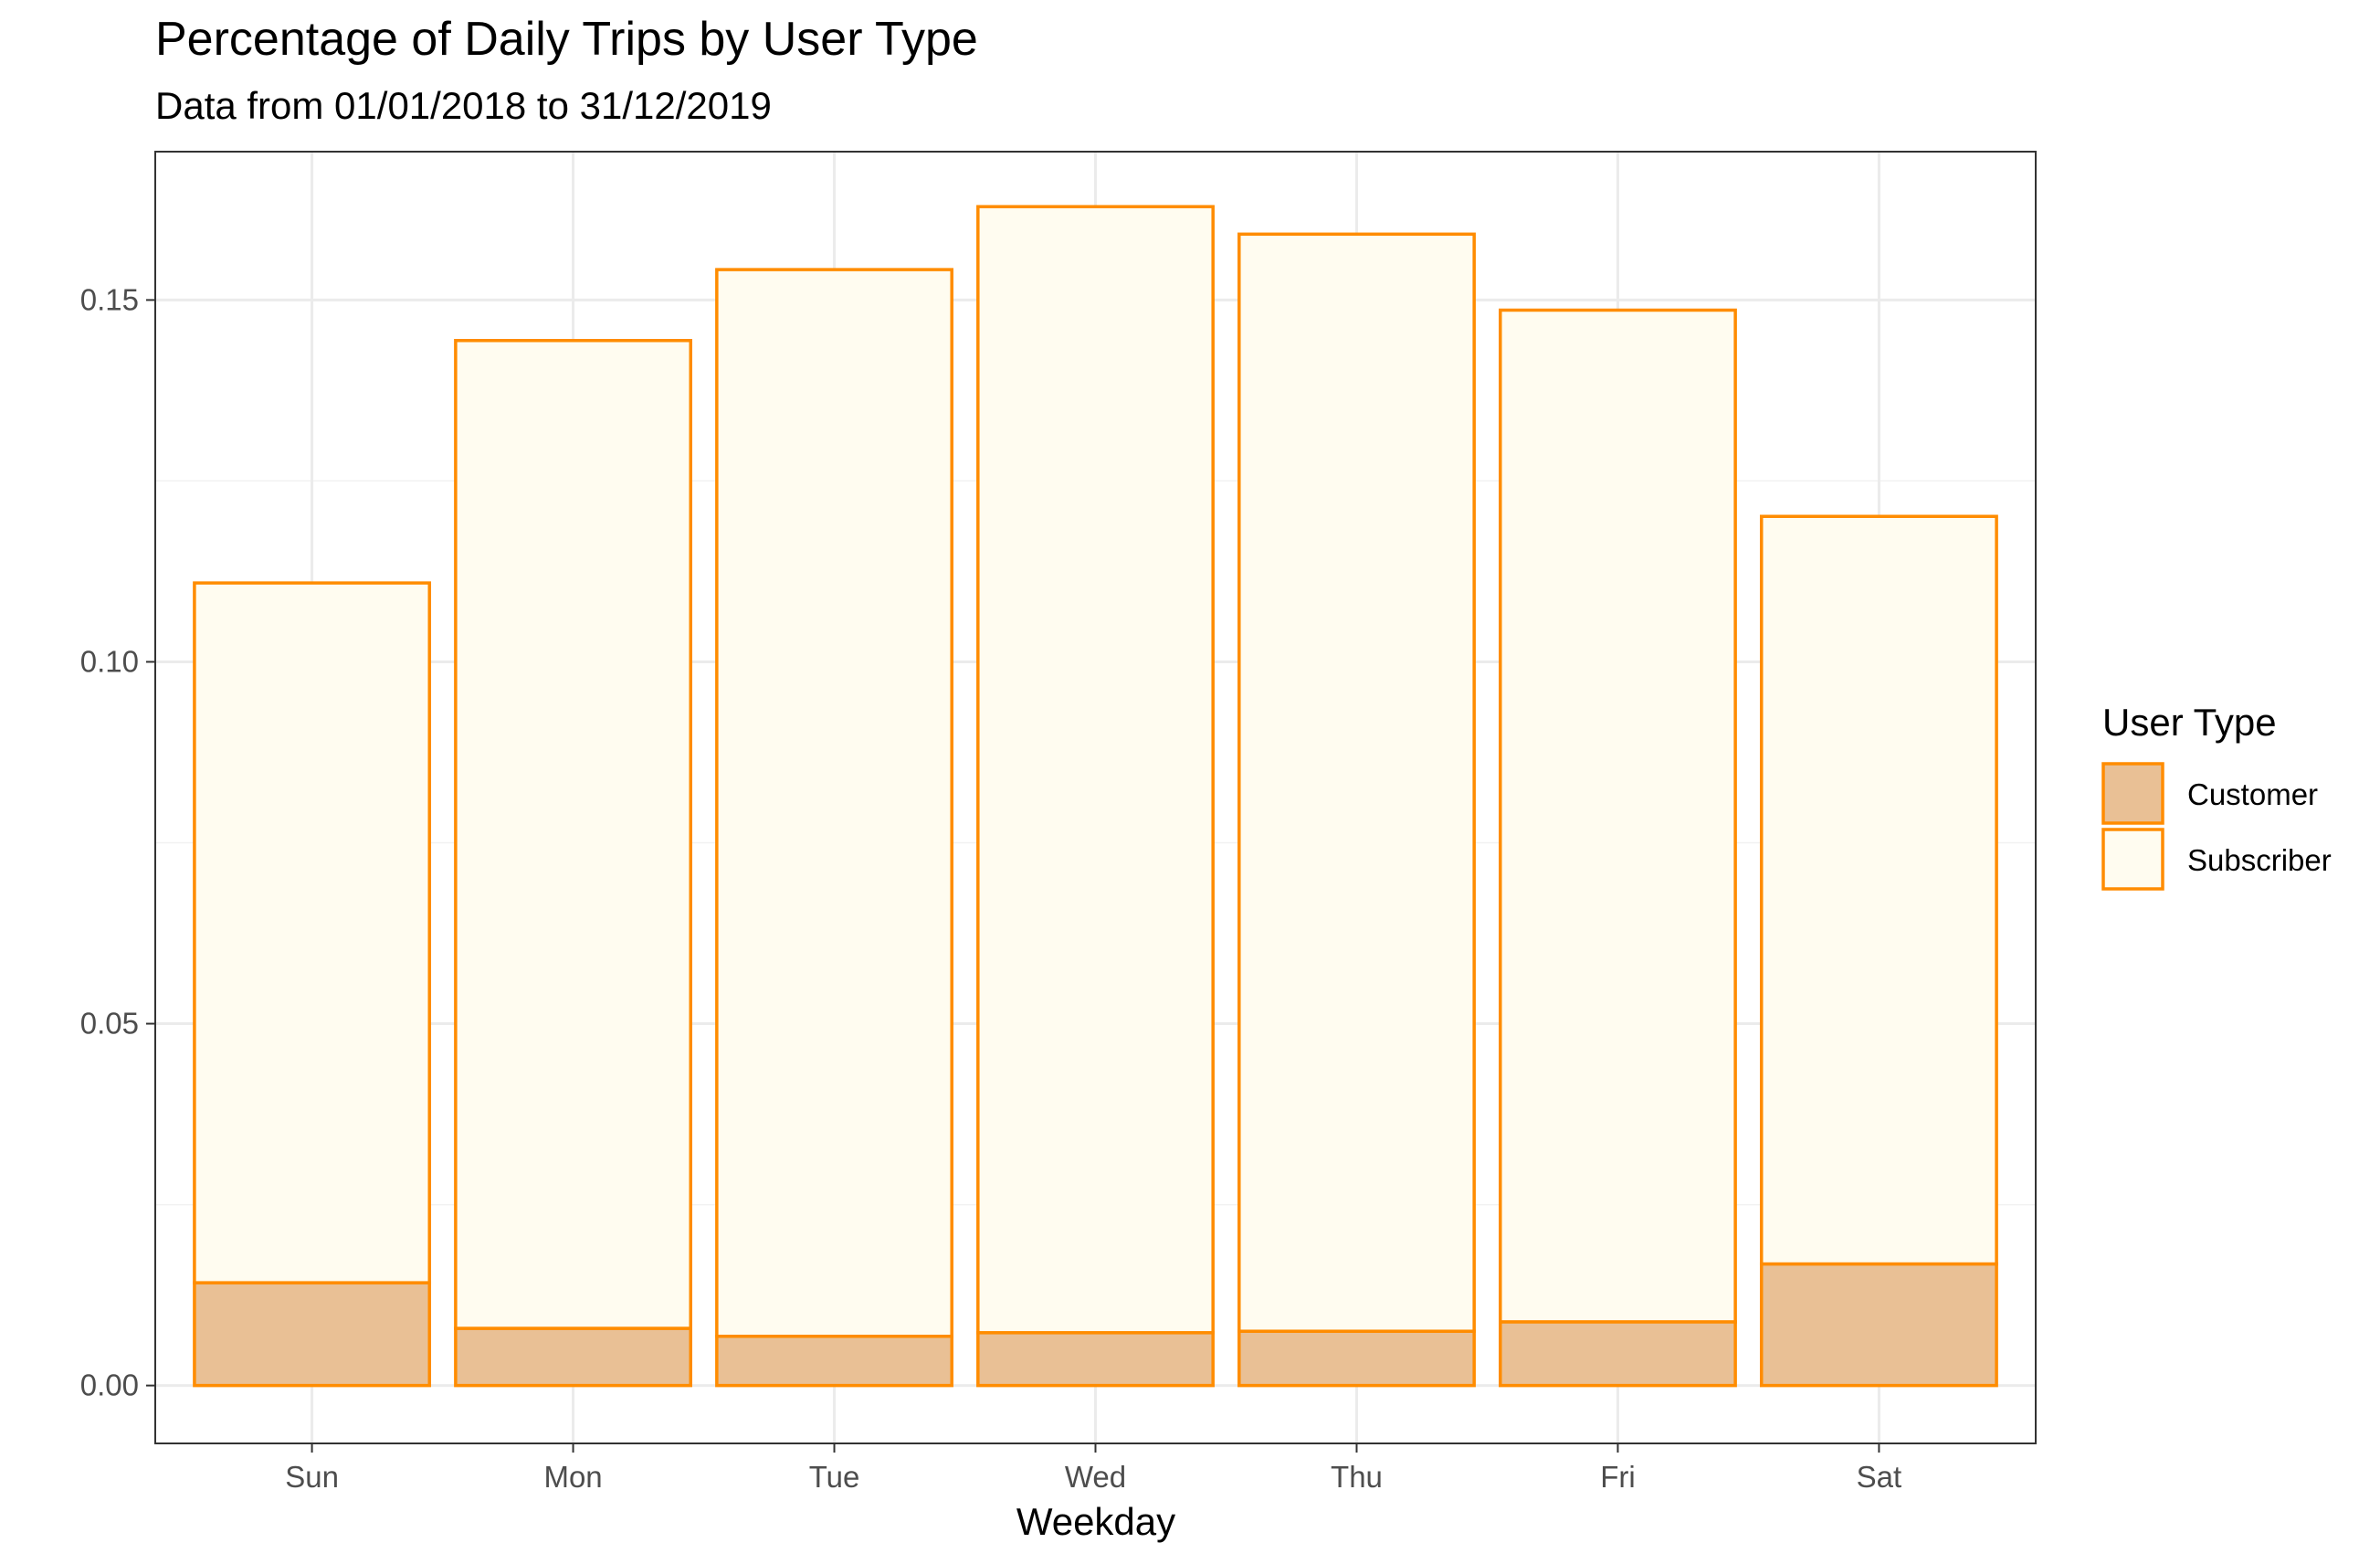  I want to click on bar-customer-tue, so click(834, 1361).